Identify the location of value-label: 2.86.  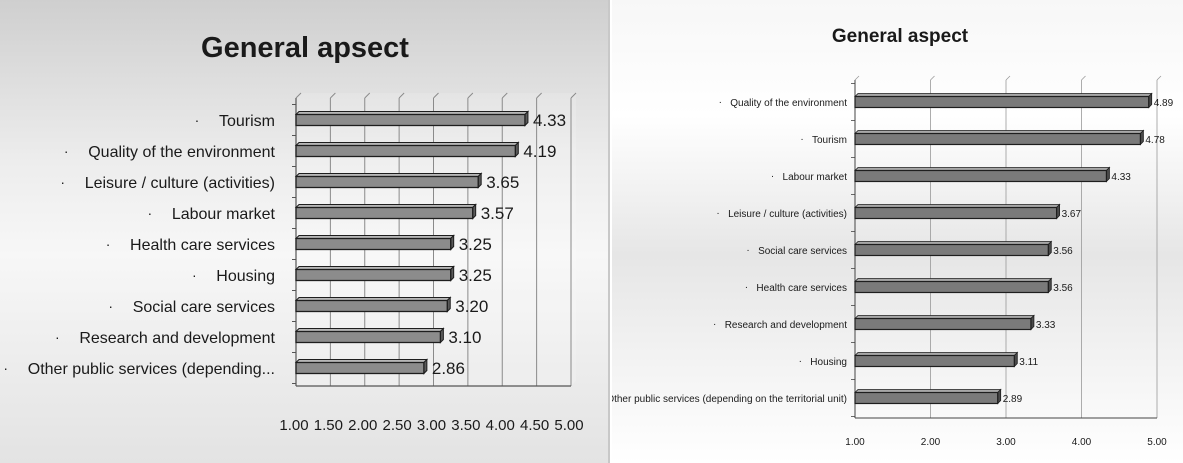
(448, 368).